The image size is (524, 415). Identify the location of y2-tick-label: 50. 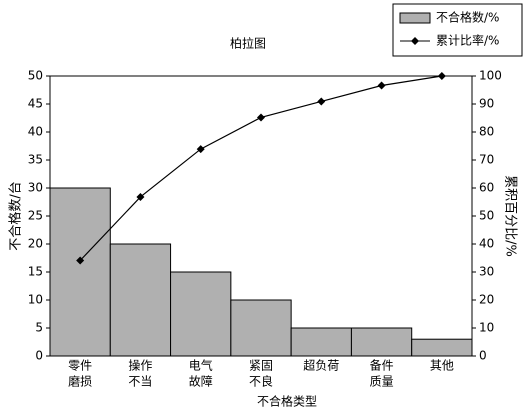
(486, 216).